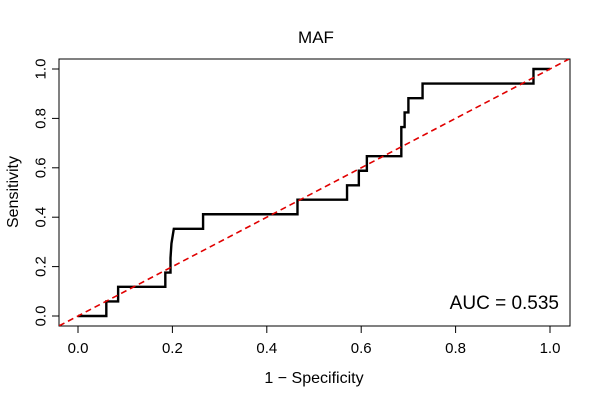  Describe the element at coordinates (550, 348) in the screenshot. I see `x-tick-label: 1.0` at that location.